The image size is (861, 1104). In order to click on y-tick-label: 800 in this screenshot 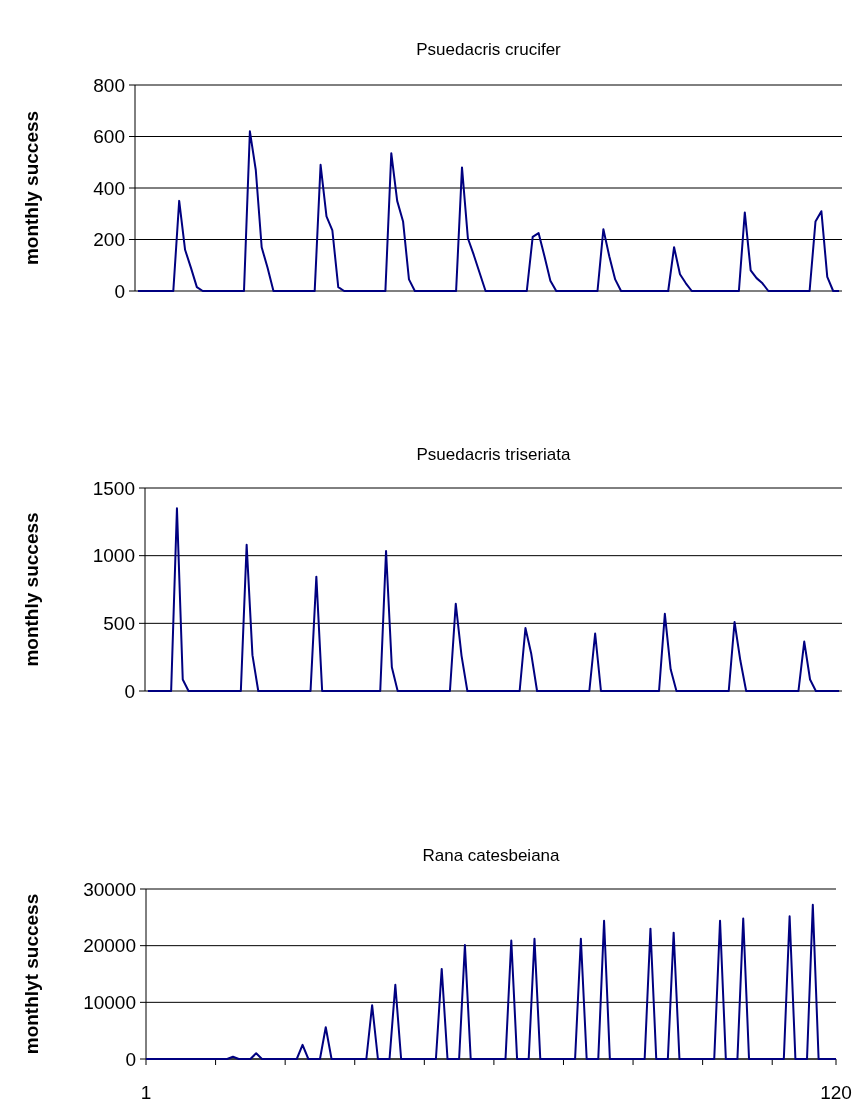, I will do `click(109, 85)`.